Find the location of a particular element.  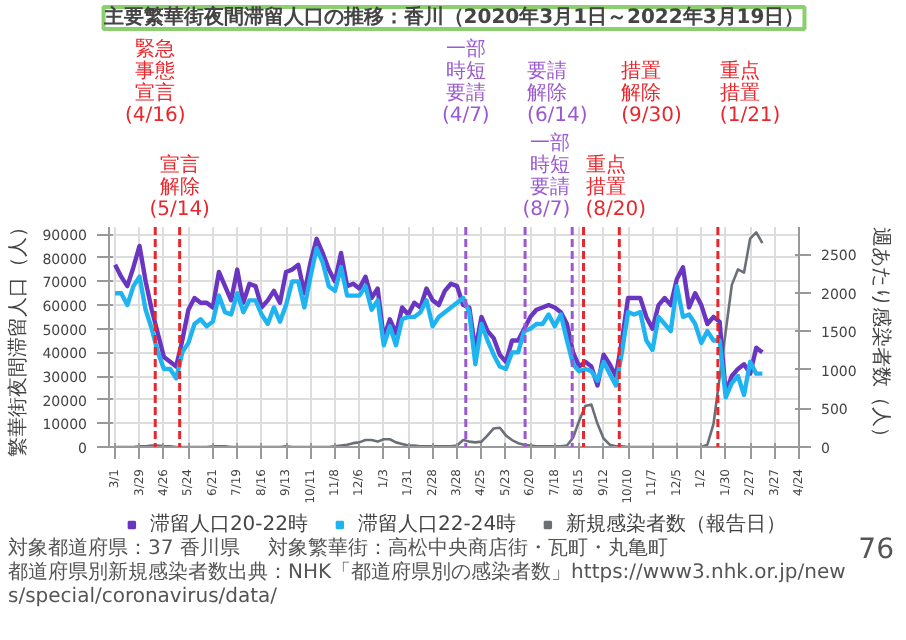

ref-line-label: 宣言解除(5/14) is located at coordinates (180, 187).